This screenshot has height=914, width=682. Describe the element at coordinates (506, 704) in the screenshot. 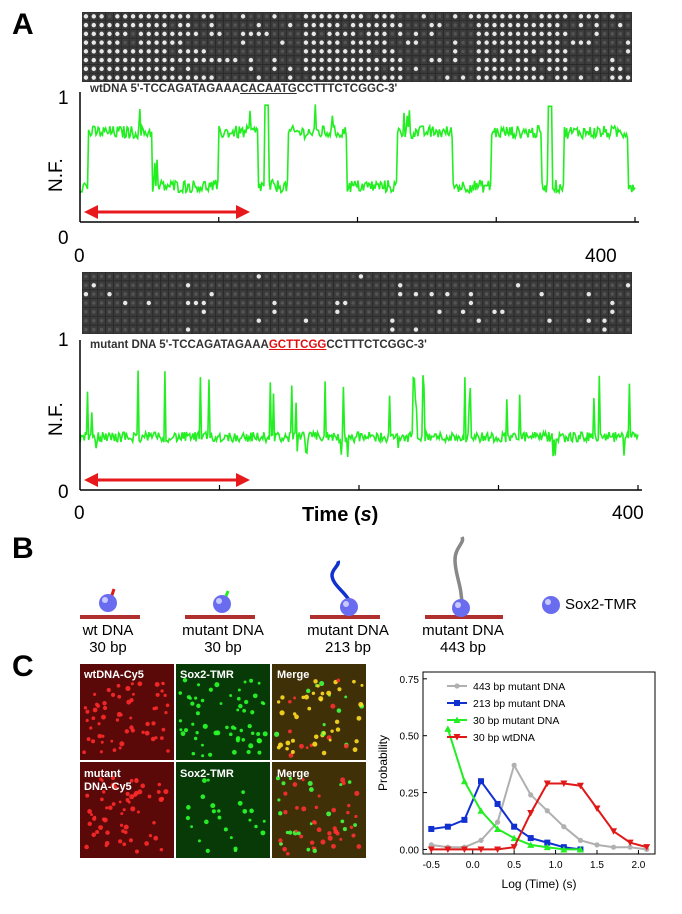

I see `legend-entry: 213 bp mutant DNA` at that location.